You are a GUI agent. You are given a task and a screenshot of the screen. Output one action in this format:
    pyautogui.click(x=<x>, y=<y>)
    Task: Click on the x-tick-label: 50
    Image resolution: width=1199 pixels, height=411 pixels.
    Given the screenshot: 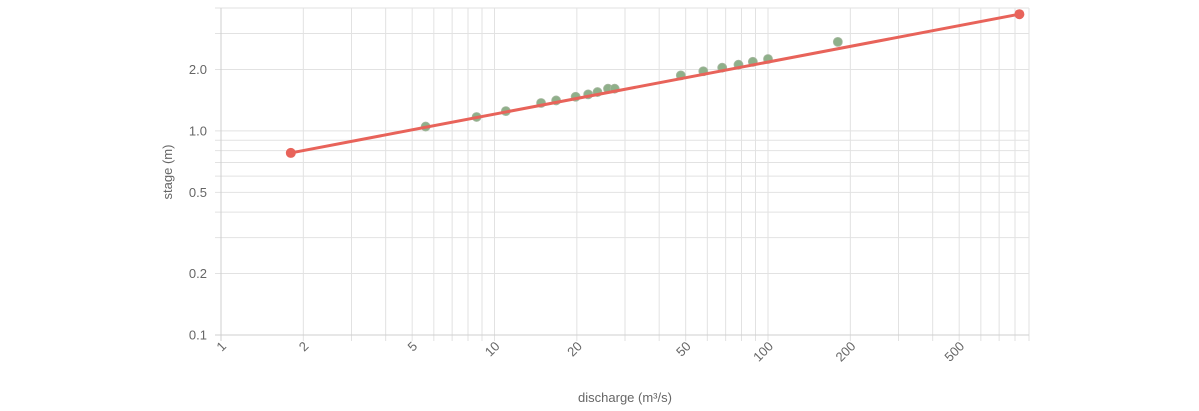 What is the action you would take?
    pyautogui.click(x=683, y=349)
    